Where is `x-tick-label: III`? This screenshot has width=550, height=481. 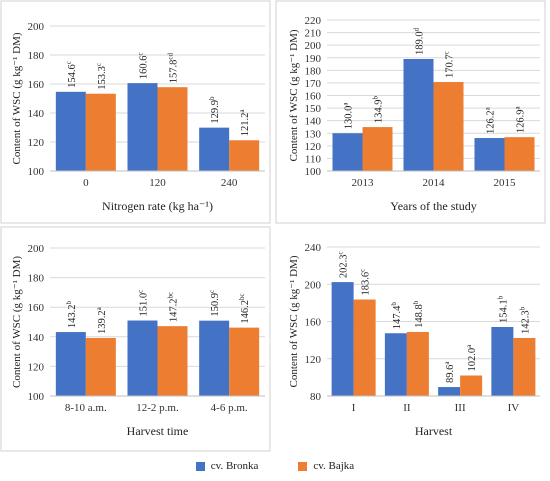 x-tick-label: III is located at coordinates (460, 408).